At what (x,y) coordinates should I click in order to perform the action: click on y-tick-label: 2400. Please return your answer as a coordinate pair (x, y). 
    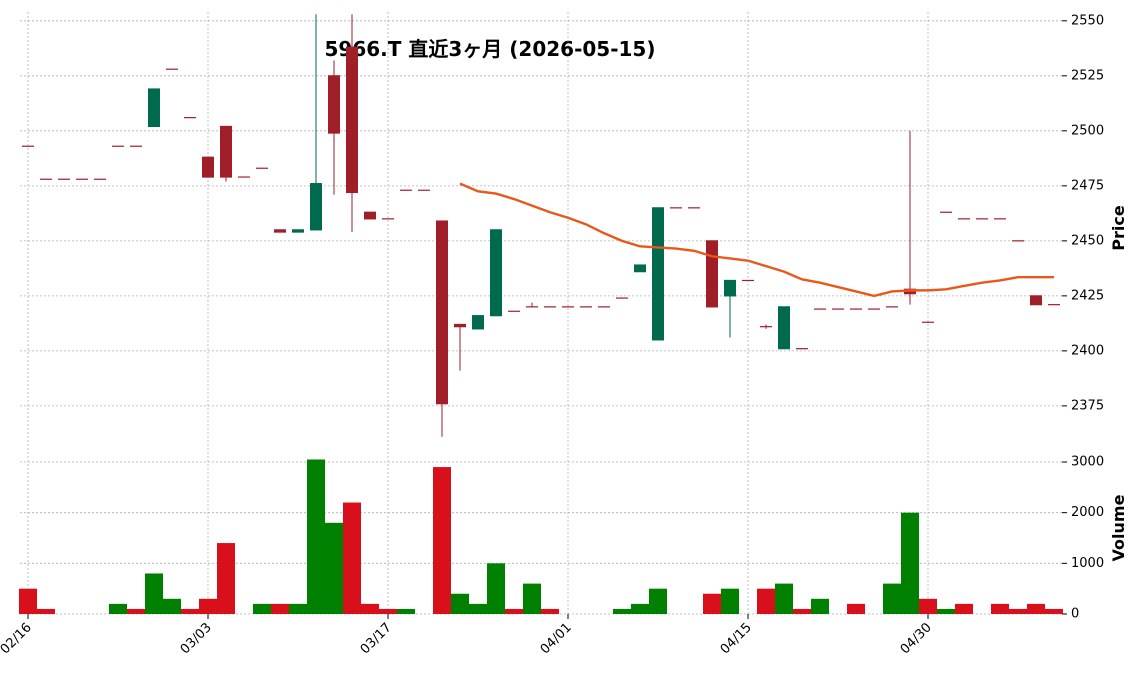
    Looking at the image, I should click on (1087, 350).